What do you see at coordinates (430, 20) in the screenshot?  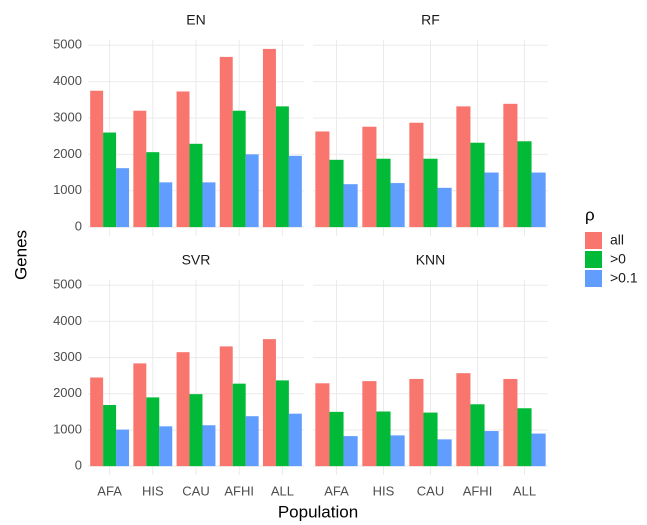 I see `facet-title: RF` at bounding box center [430, 20].